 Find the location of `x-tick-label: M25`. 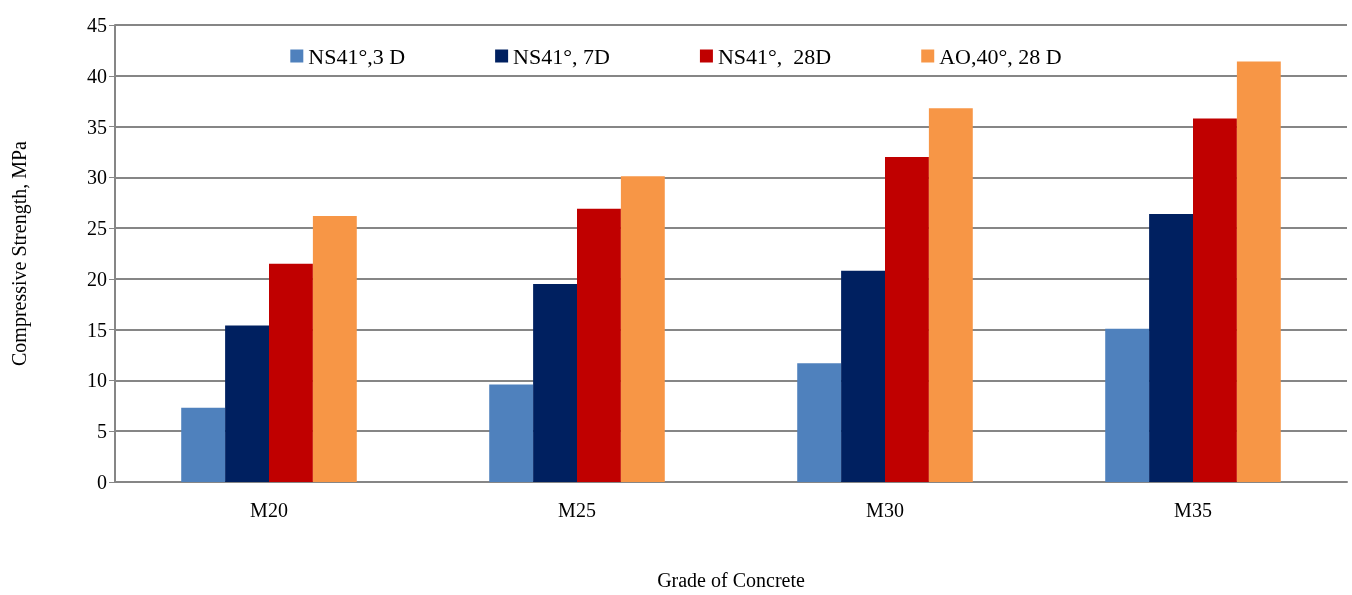

x-tick-label: M25 is located at coordinates (577, 510).